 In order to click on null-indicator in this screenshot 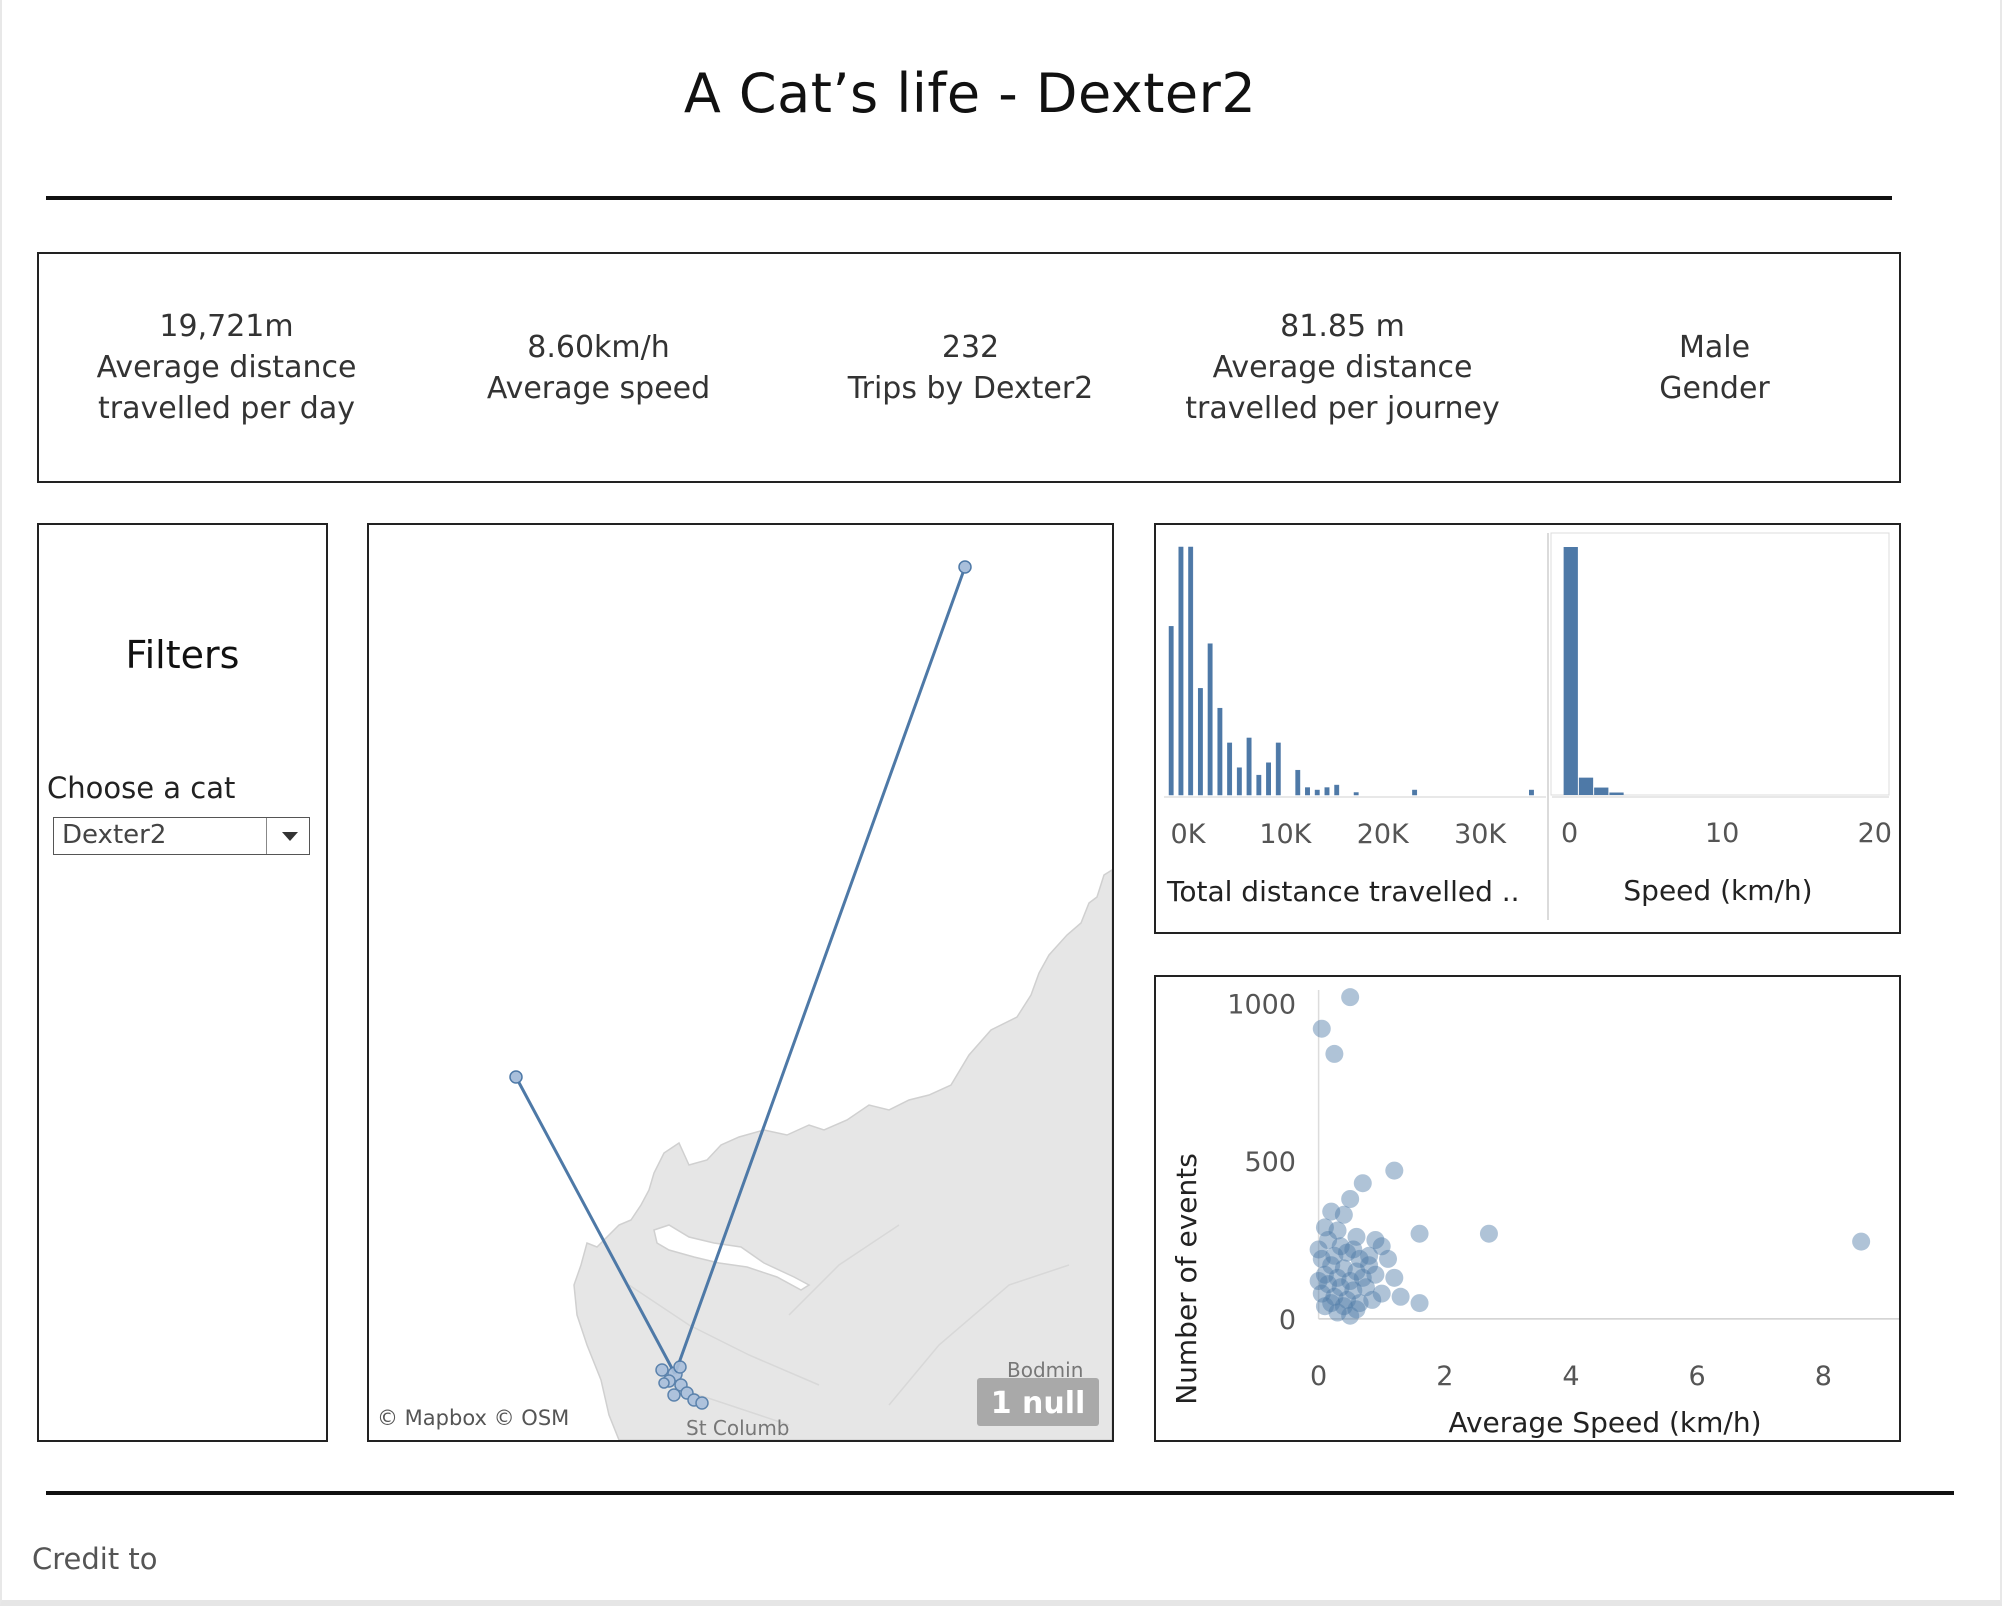, I will do `click(1038, 1402)`.